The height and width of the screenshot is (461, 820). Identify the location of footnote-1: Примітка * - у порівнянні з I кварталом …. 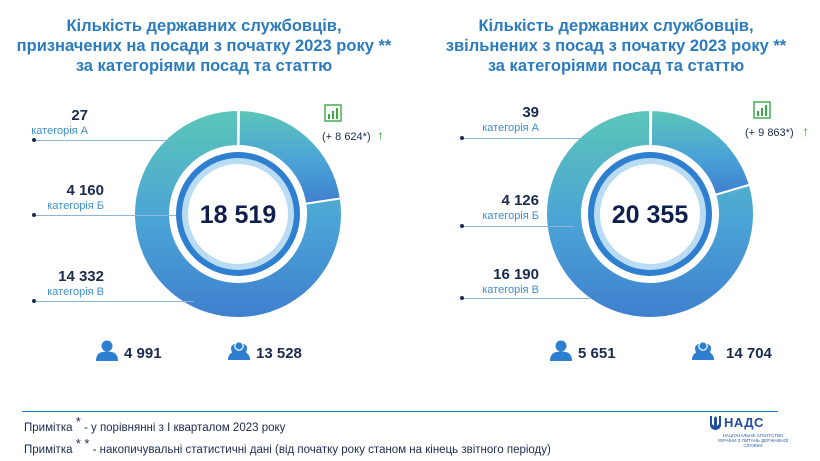
(155, 424).